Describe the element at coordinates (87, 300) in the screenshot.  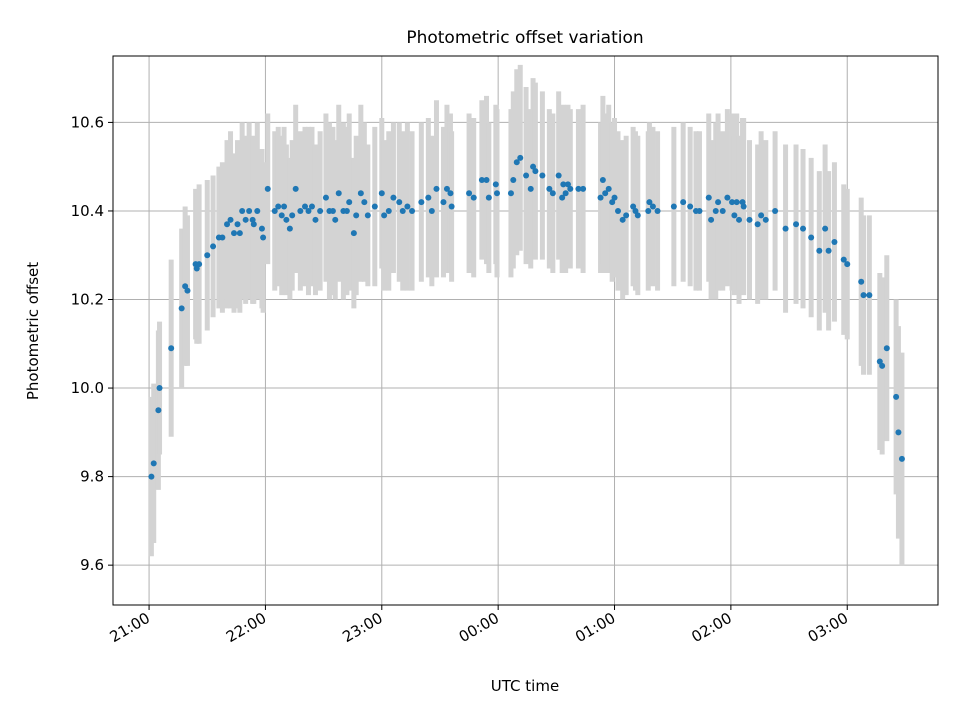
I see `y-tick-label: 10.2` at that location.